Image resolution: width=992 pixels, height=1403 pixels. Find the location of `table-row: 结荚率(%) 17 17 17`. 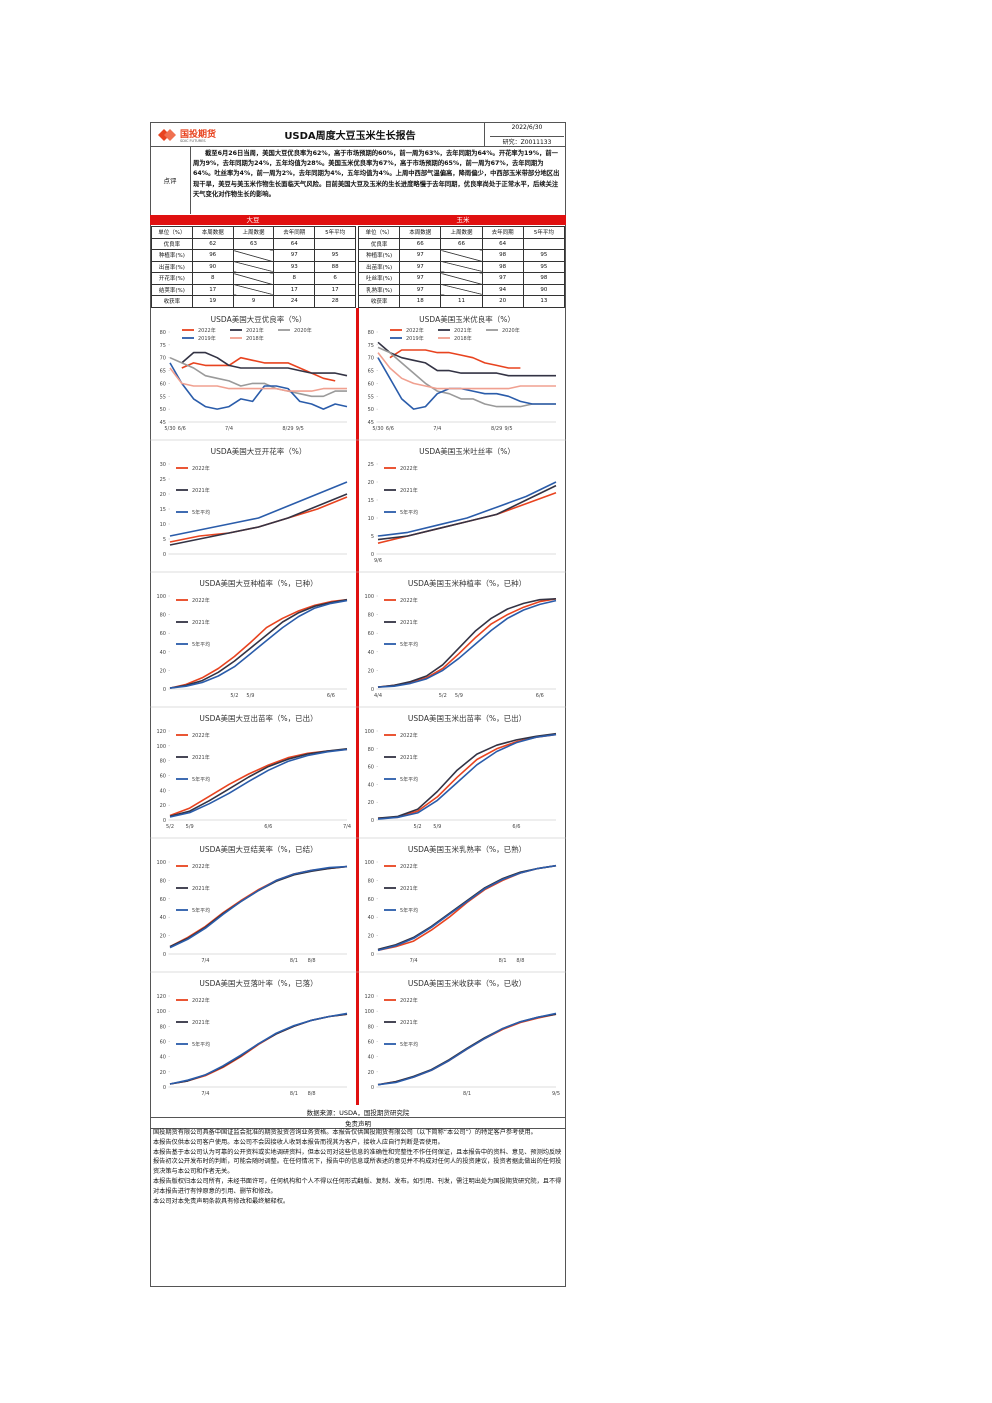

table-row: 结荚率(%) 17 17 17 is located at coordinates (253, 289).